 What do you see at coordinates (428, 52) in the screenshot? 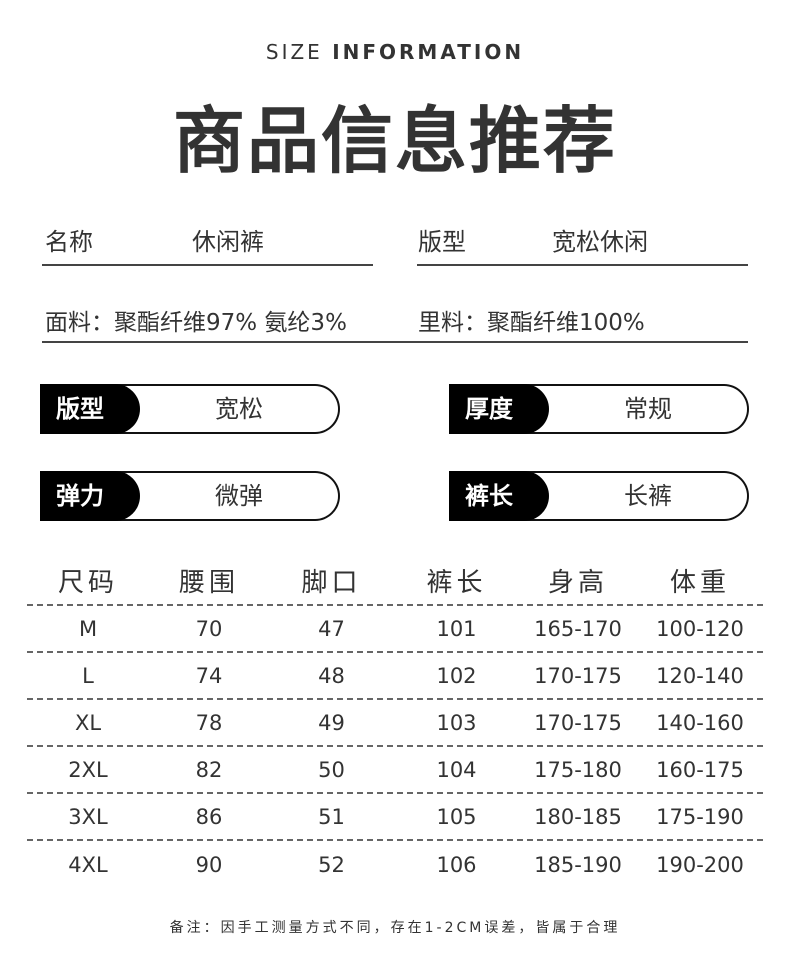
I see `subtitle-bold: INFORMATION` at bounding box center [428, 52].